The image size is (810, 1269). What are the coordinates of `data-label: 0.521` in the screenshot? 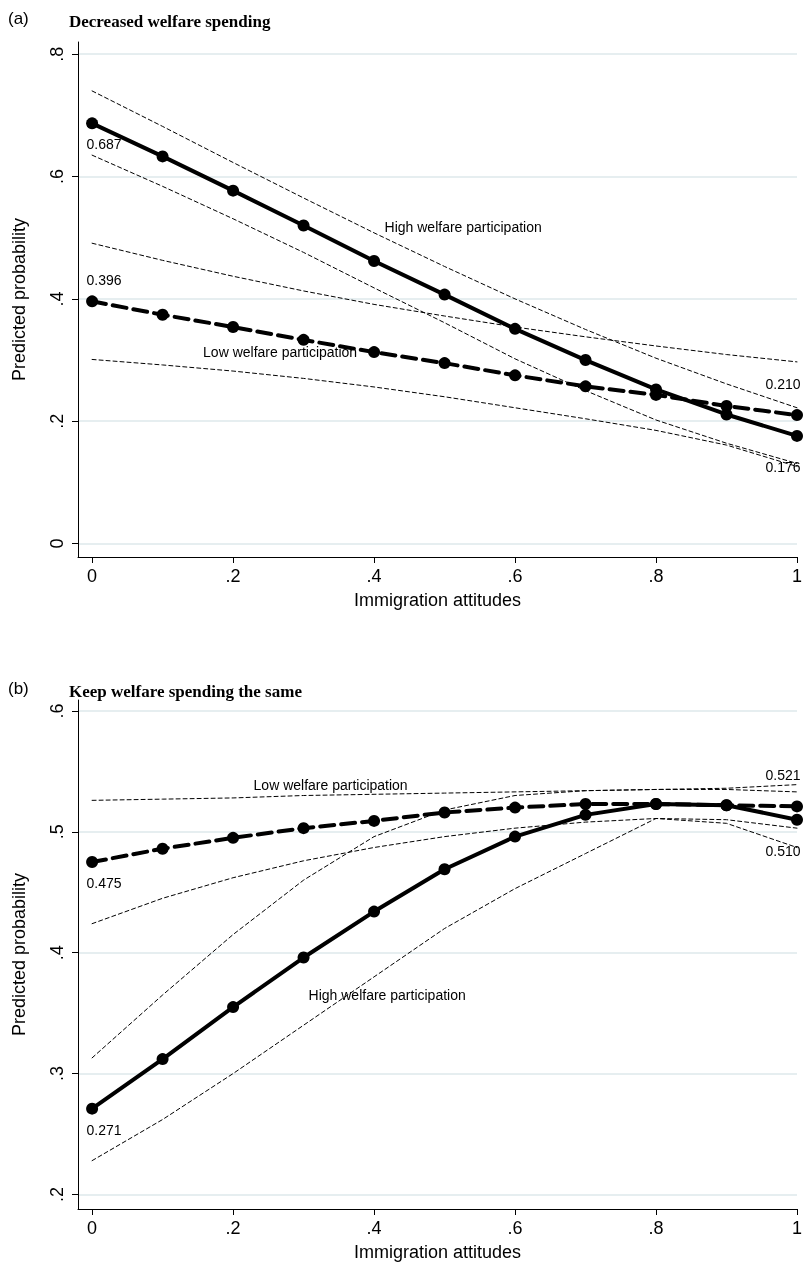 It's located at (783, 775).